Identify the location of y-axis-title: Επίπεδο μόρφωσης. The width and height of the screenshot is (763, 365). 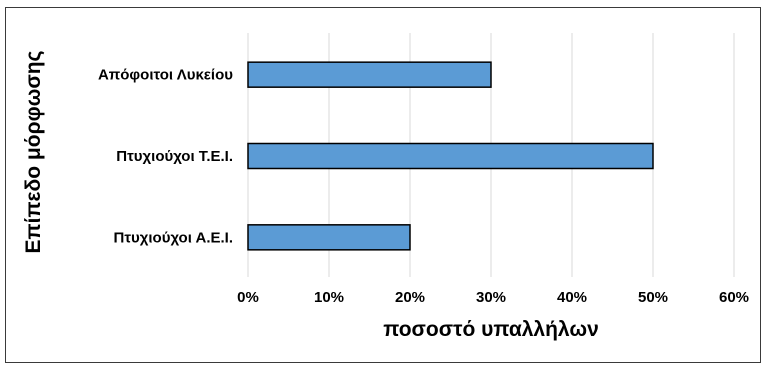
(33, 151).